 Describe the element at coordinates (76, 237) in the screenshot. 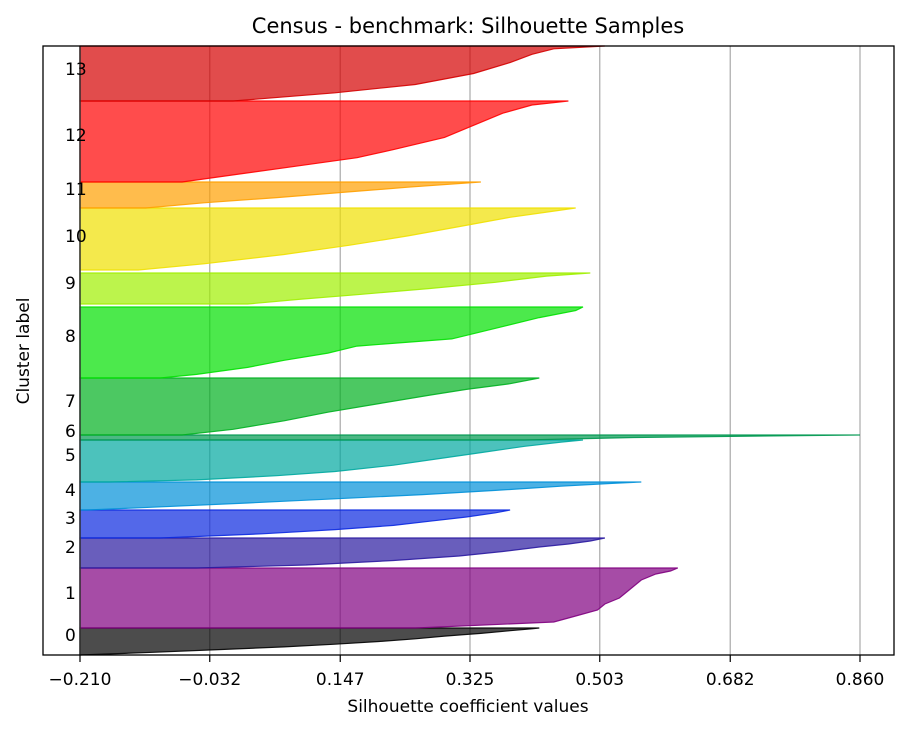

I see `cluster-label-10: 10` at that location.